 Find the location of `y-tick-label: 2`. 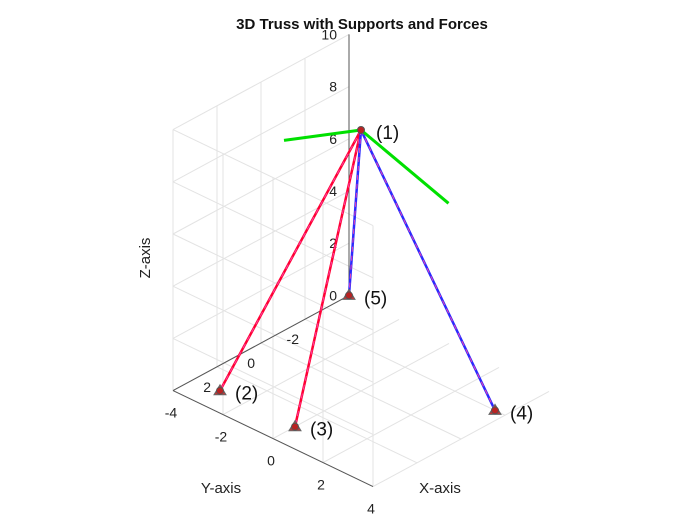

y-tick-label: 2 is located at coordinates (207, 387).